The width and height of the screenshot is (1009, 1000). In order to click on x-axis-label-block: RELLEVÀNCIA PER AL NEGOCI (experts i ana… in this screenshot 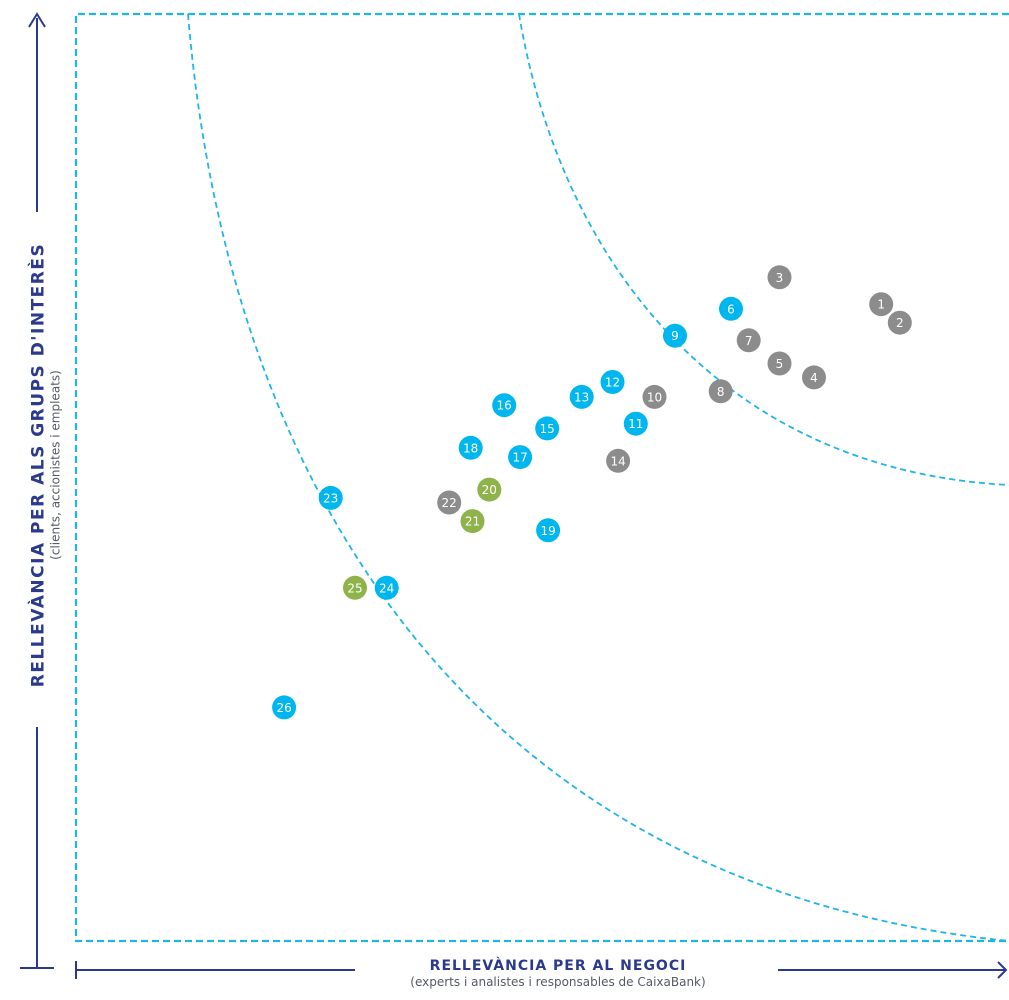, I will do `click(558, 973)`.